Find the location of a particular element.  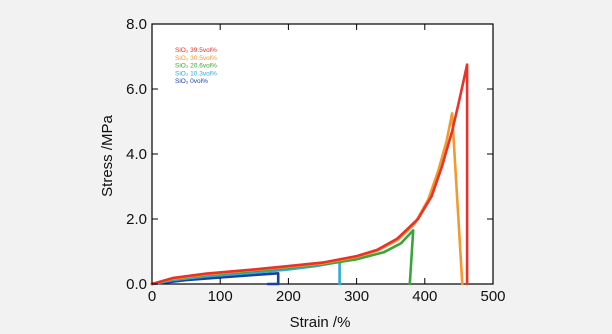

y-tick-label: 6.0 is located at coordinates (136, 89).